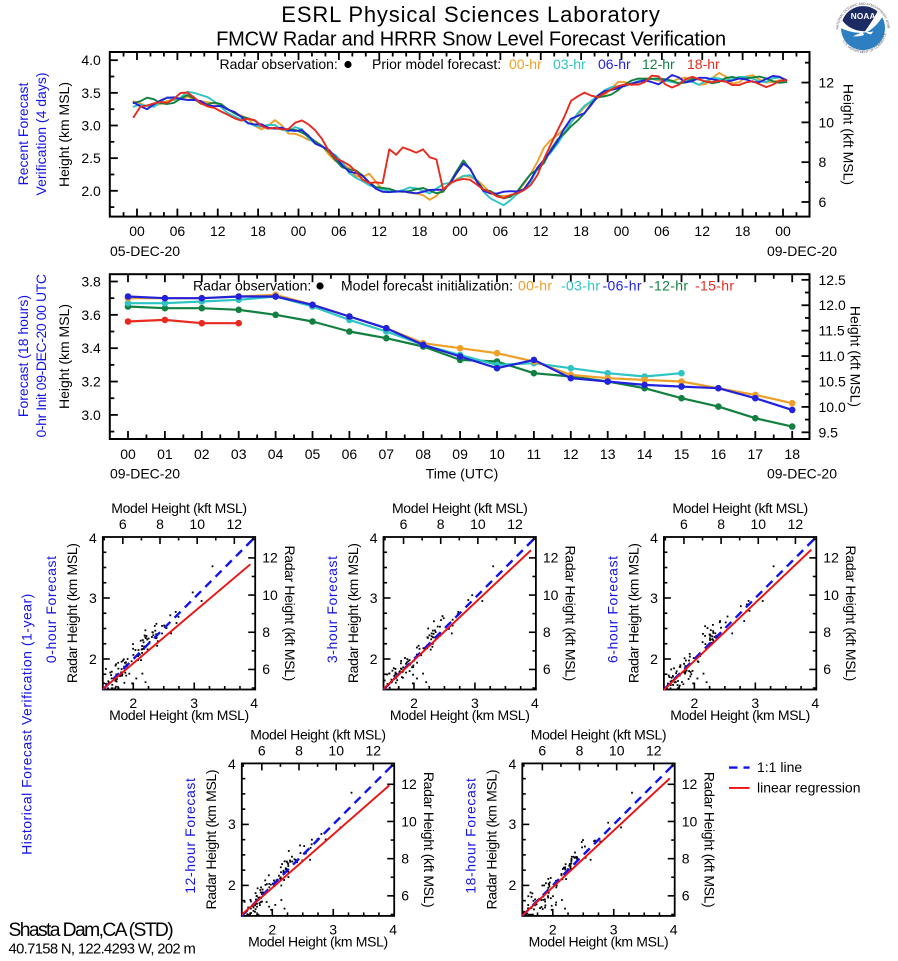 The image size is (898, 961). What do you see at coordinates (165, 454) in the screenshot?
I see `svg-text: 01` at bounding box center [165, 454].